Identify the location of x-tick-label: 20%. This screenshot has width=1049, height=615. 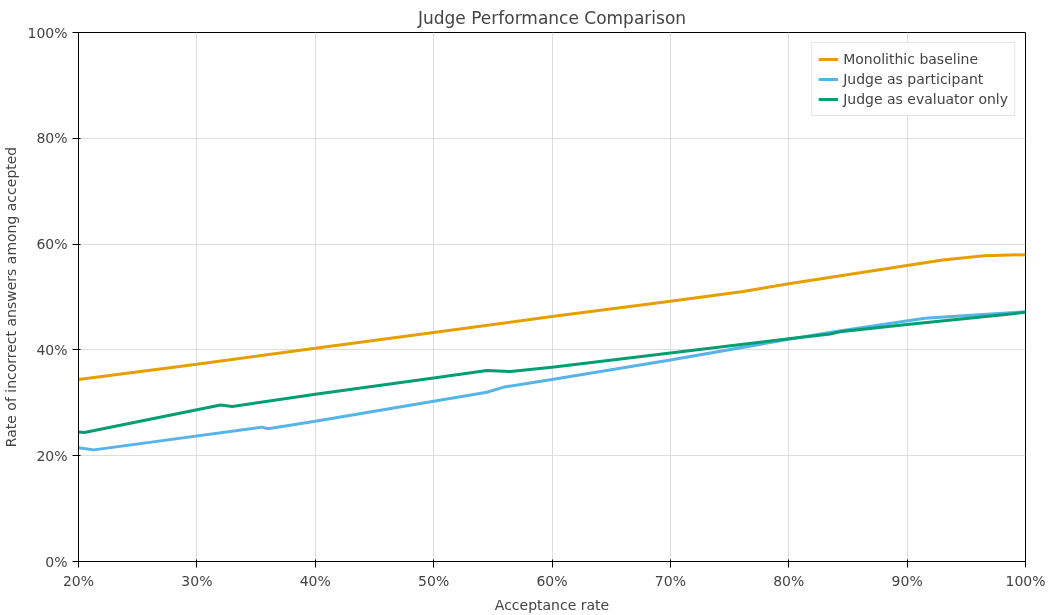
(78, 580).